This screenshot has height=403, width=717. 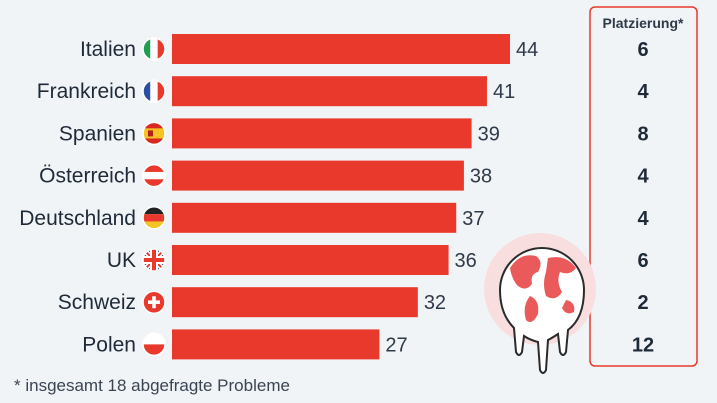 I want to click on germany-flag-icon, so click(x=154, y=218).